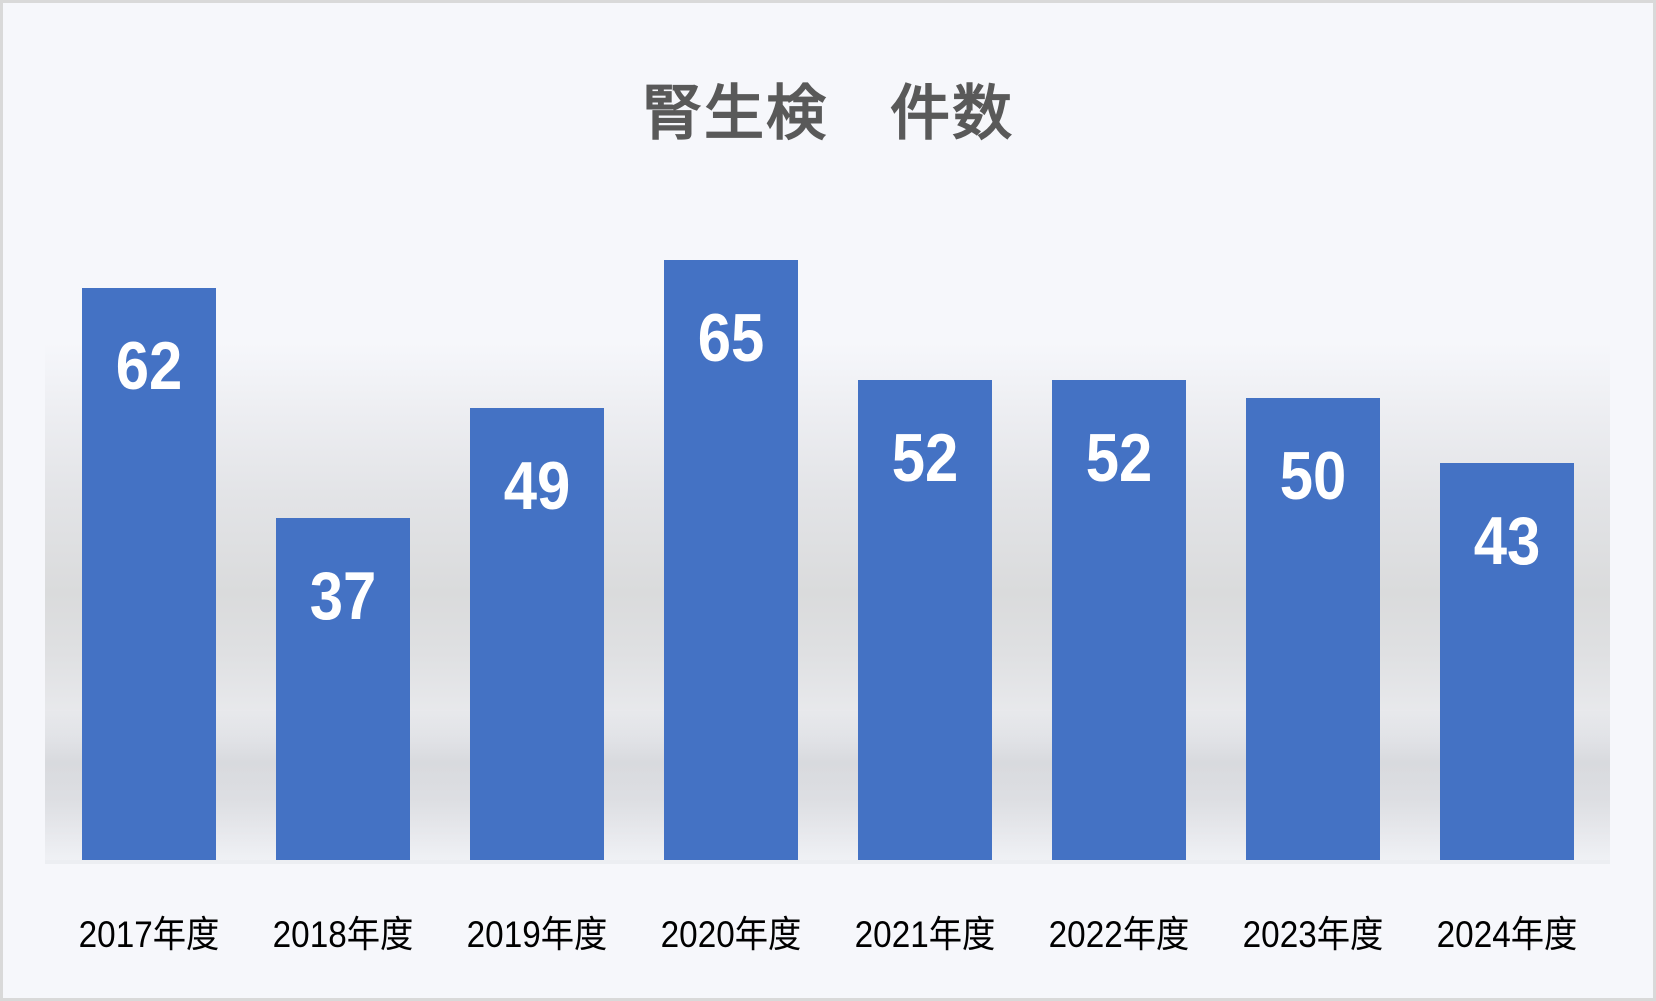 Image resolution: width=1656 pixels, height=1001 pixels. Describe the element at coordinates (149, 574) in the screenshot. I see `bar-2017年度: 62` at that location.